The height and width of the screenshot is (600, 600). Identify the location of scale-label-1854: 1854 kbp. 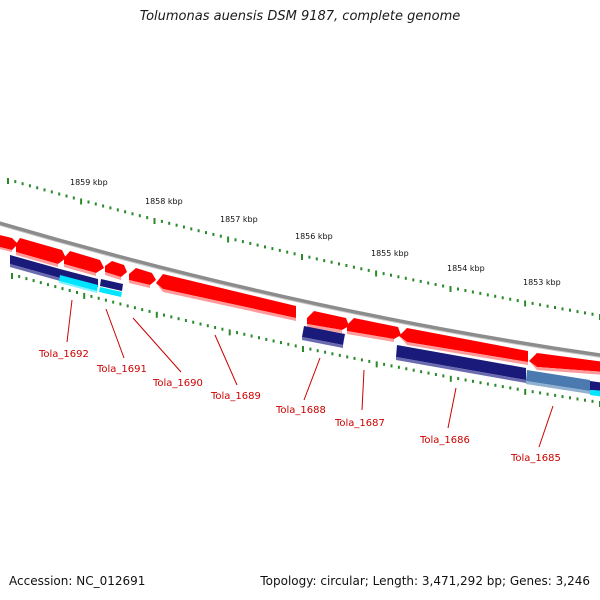
(466, 268).